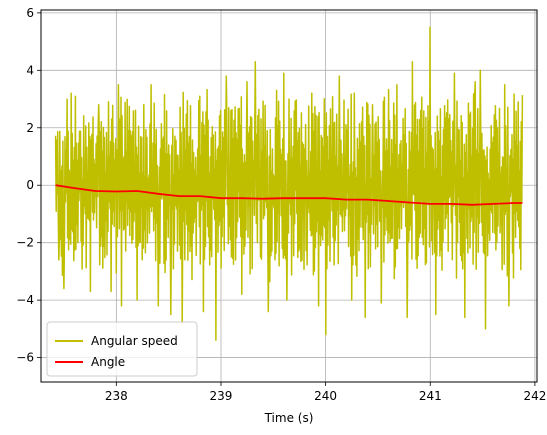 This screenshot has width=547, height=435. I want to click on legend-box, so click(122, 349).